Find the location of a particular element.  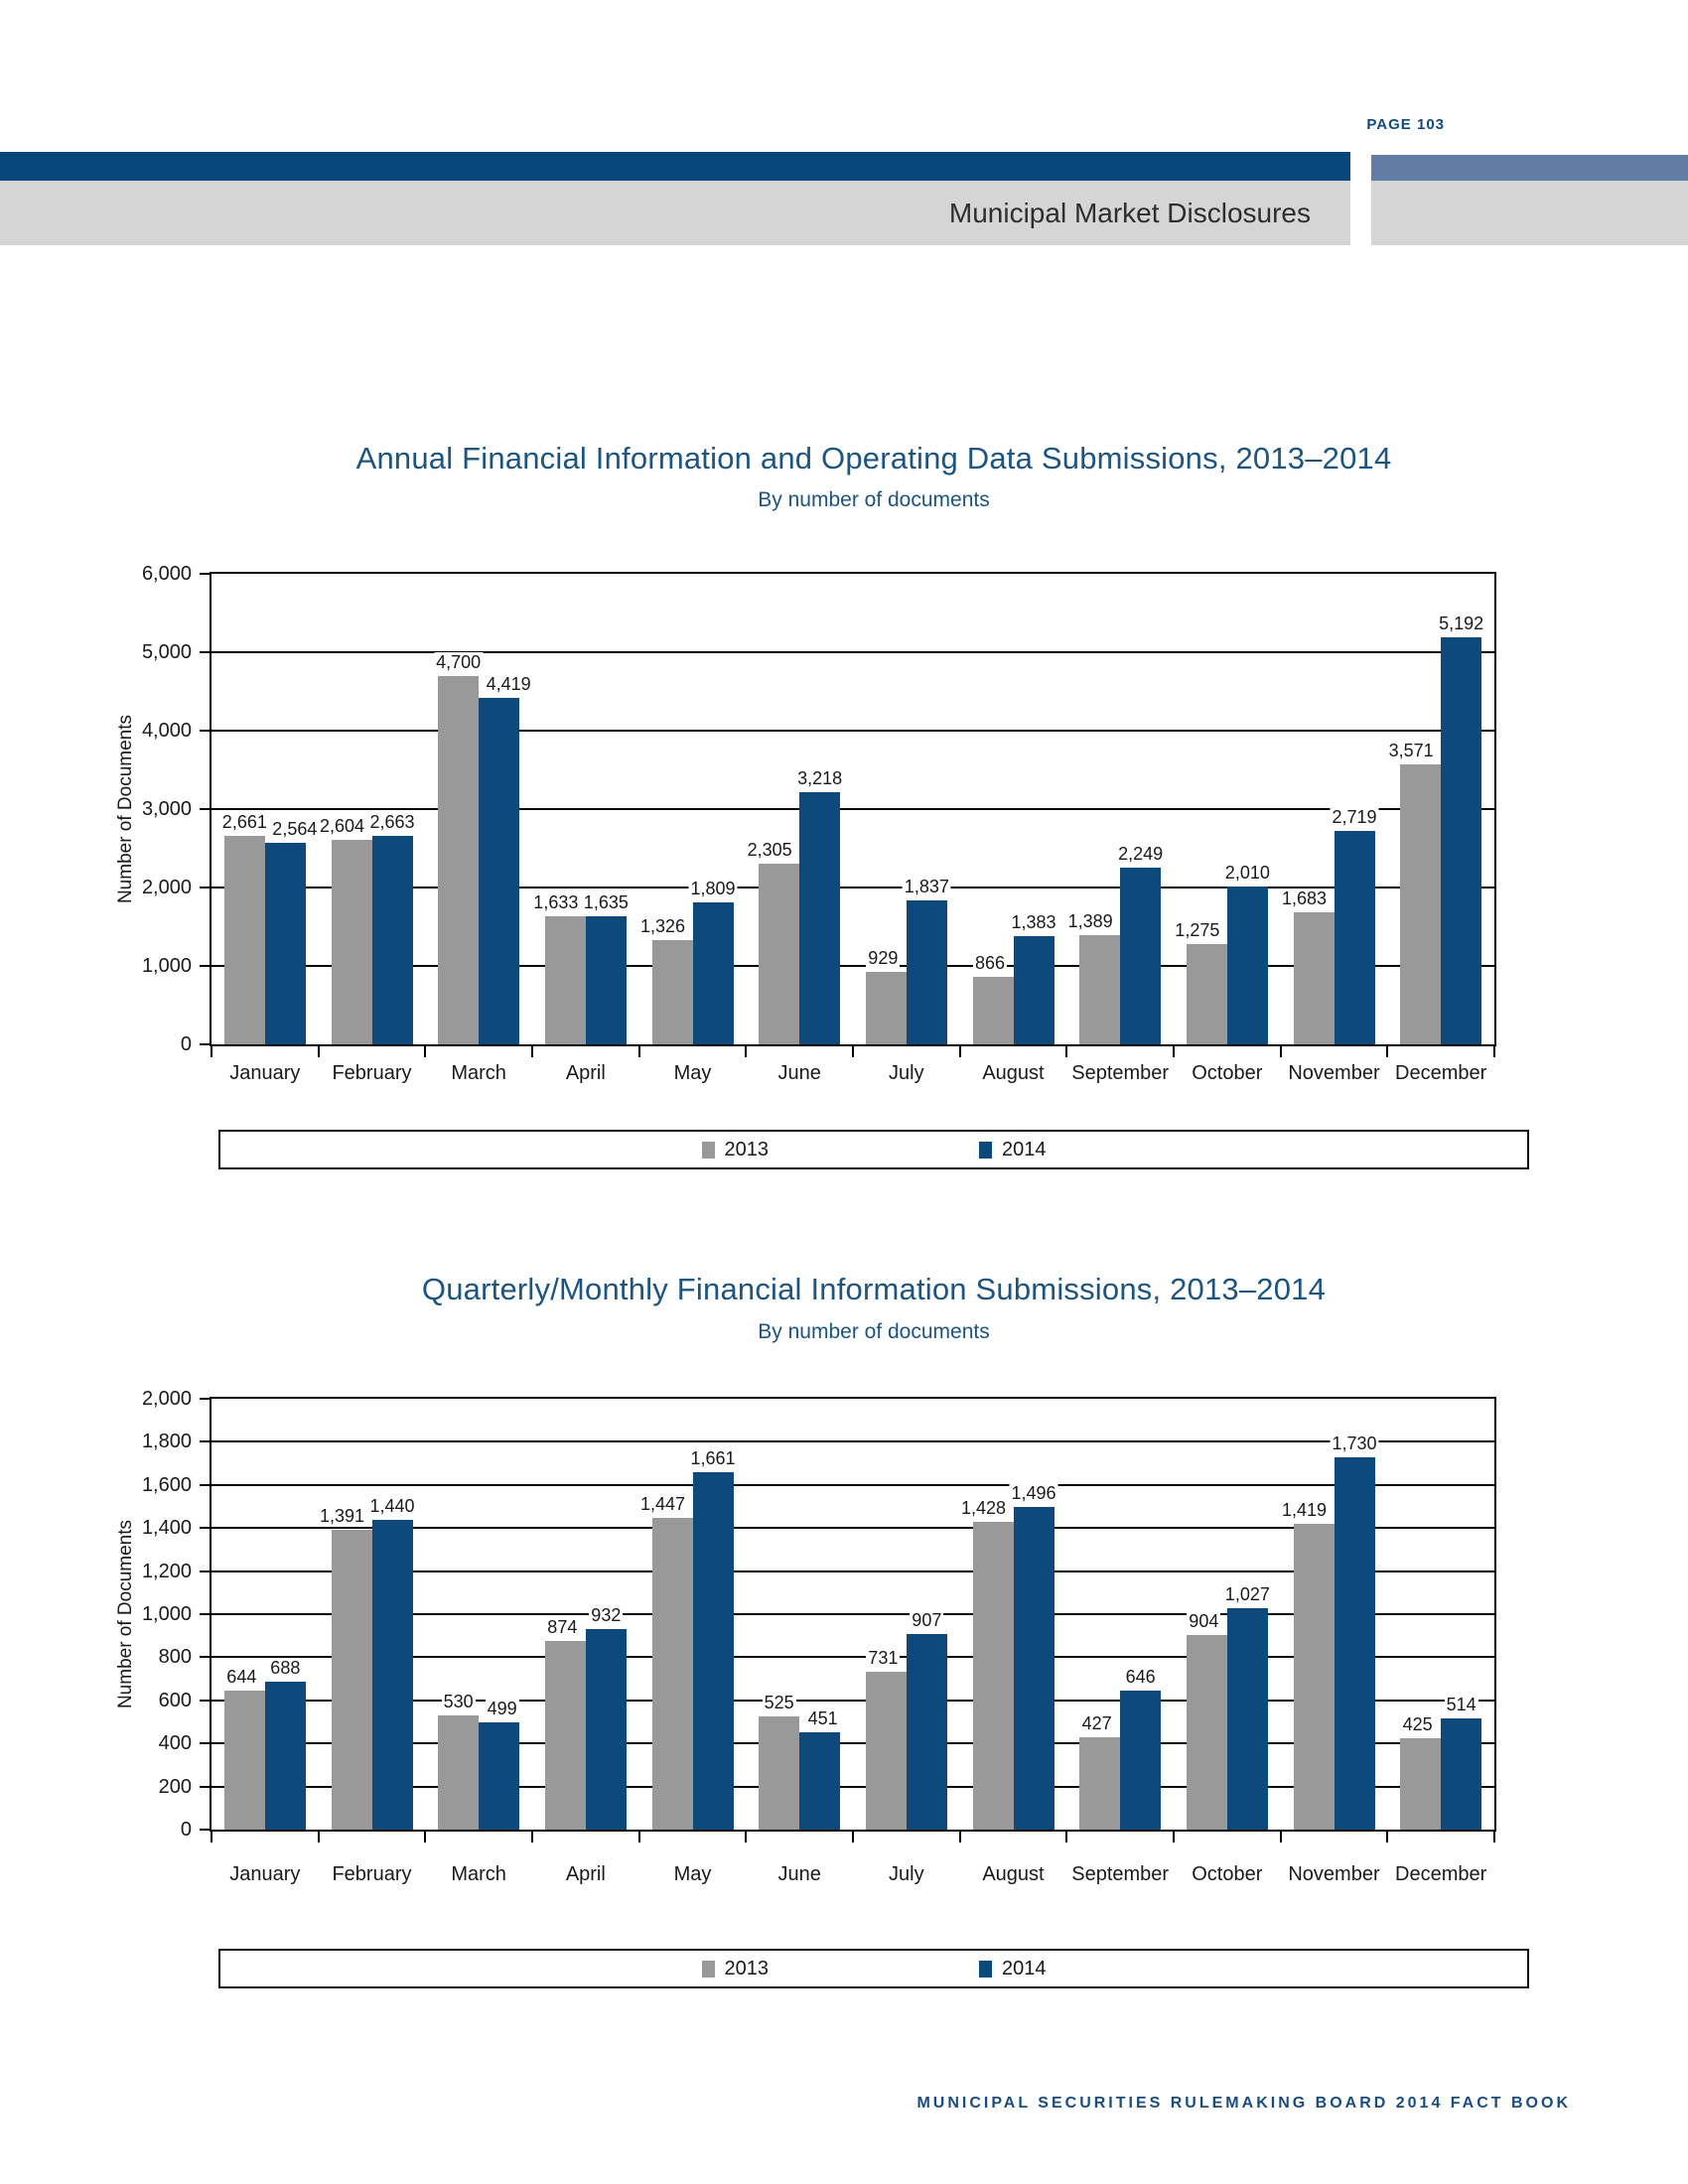

value-label: 1,389 is located at coordinates (1090, 921).